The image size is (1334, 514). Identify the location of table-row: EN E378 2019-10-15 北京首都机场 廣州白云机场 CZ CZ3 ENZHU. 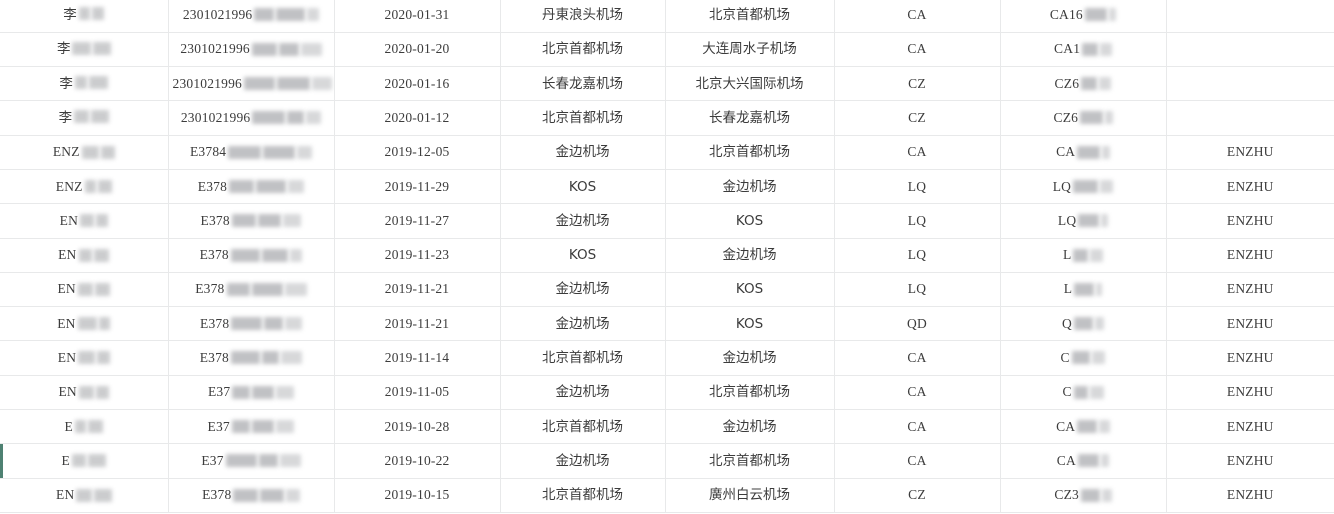
(667, 495).